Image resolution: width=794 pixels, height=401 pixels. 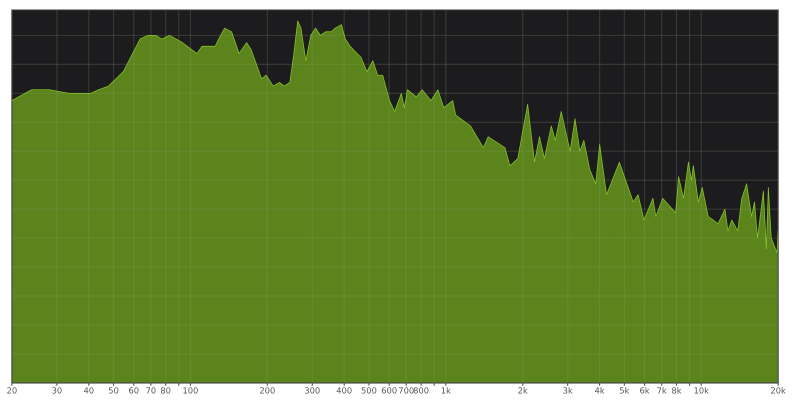 What do you see at coordinates (89, 390) in the screenshot?
I see `x-tick-label: 40` at bounding box center [89, 390].